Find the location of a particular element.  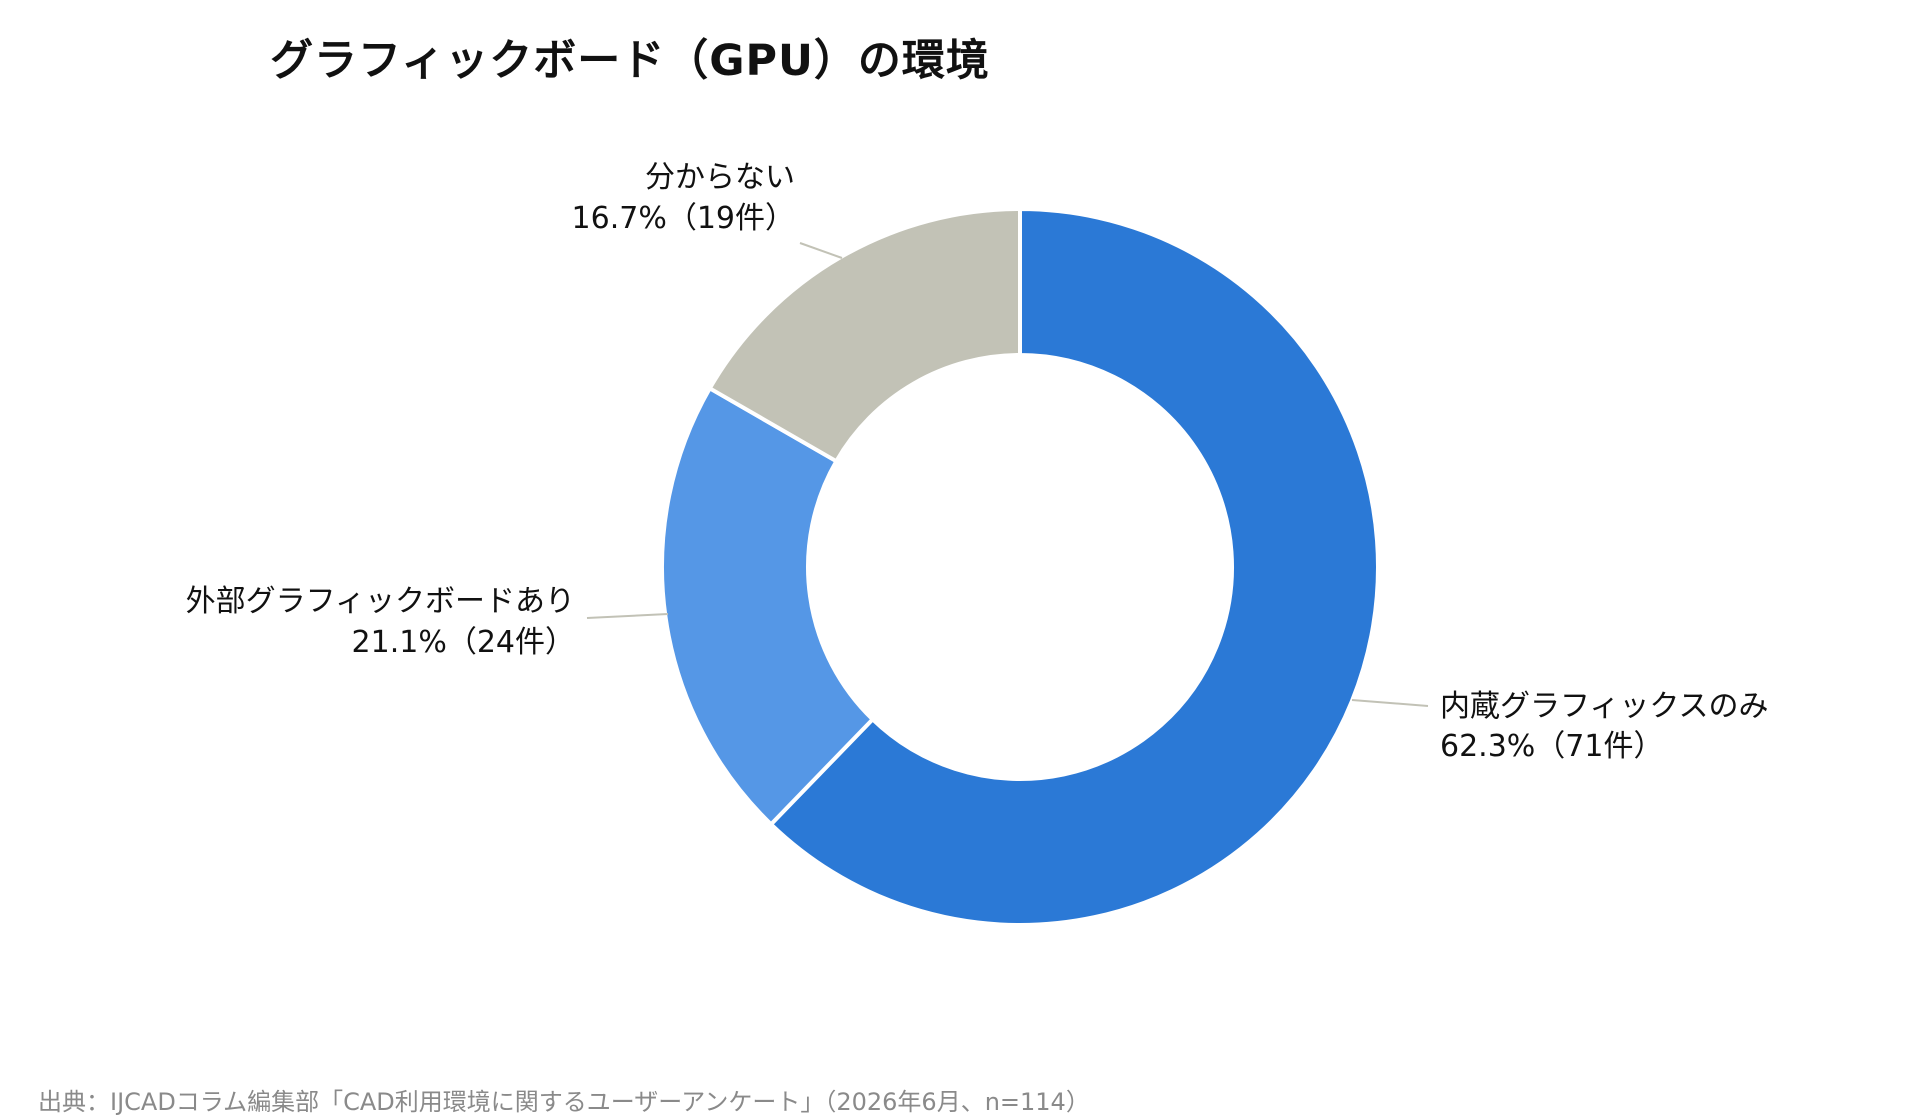

chart-title: グラフィックボード（GPU）の環境 is located at coordinates (630, 61).